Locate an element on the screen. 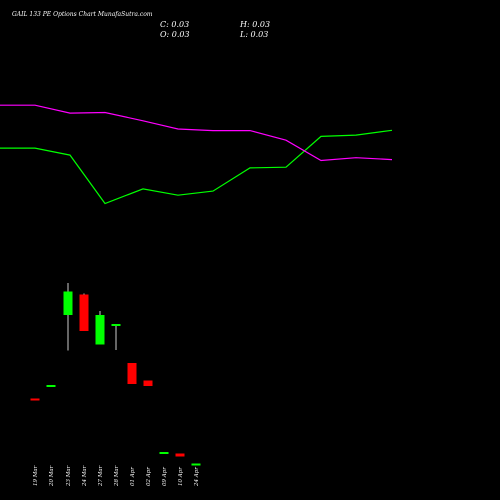 This screenshot has height=500, width=500. candle-10-apr is located at coordinates (180, 455).